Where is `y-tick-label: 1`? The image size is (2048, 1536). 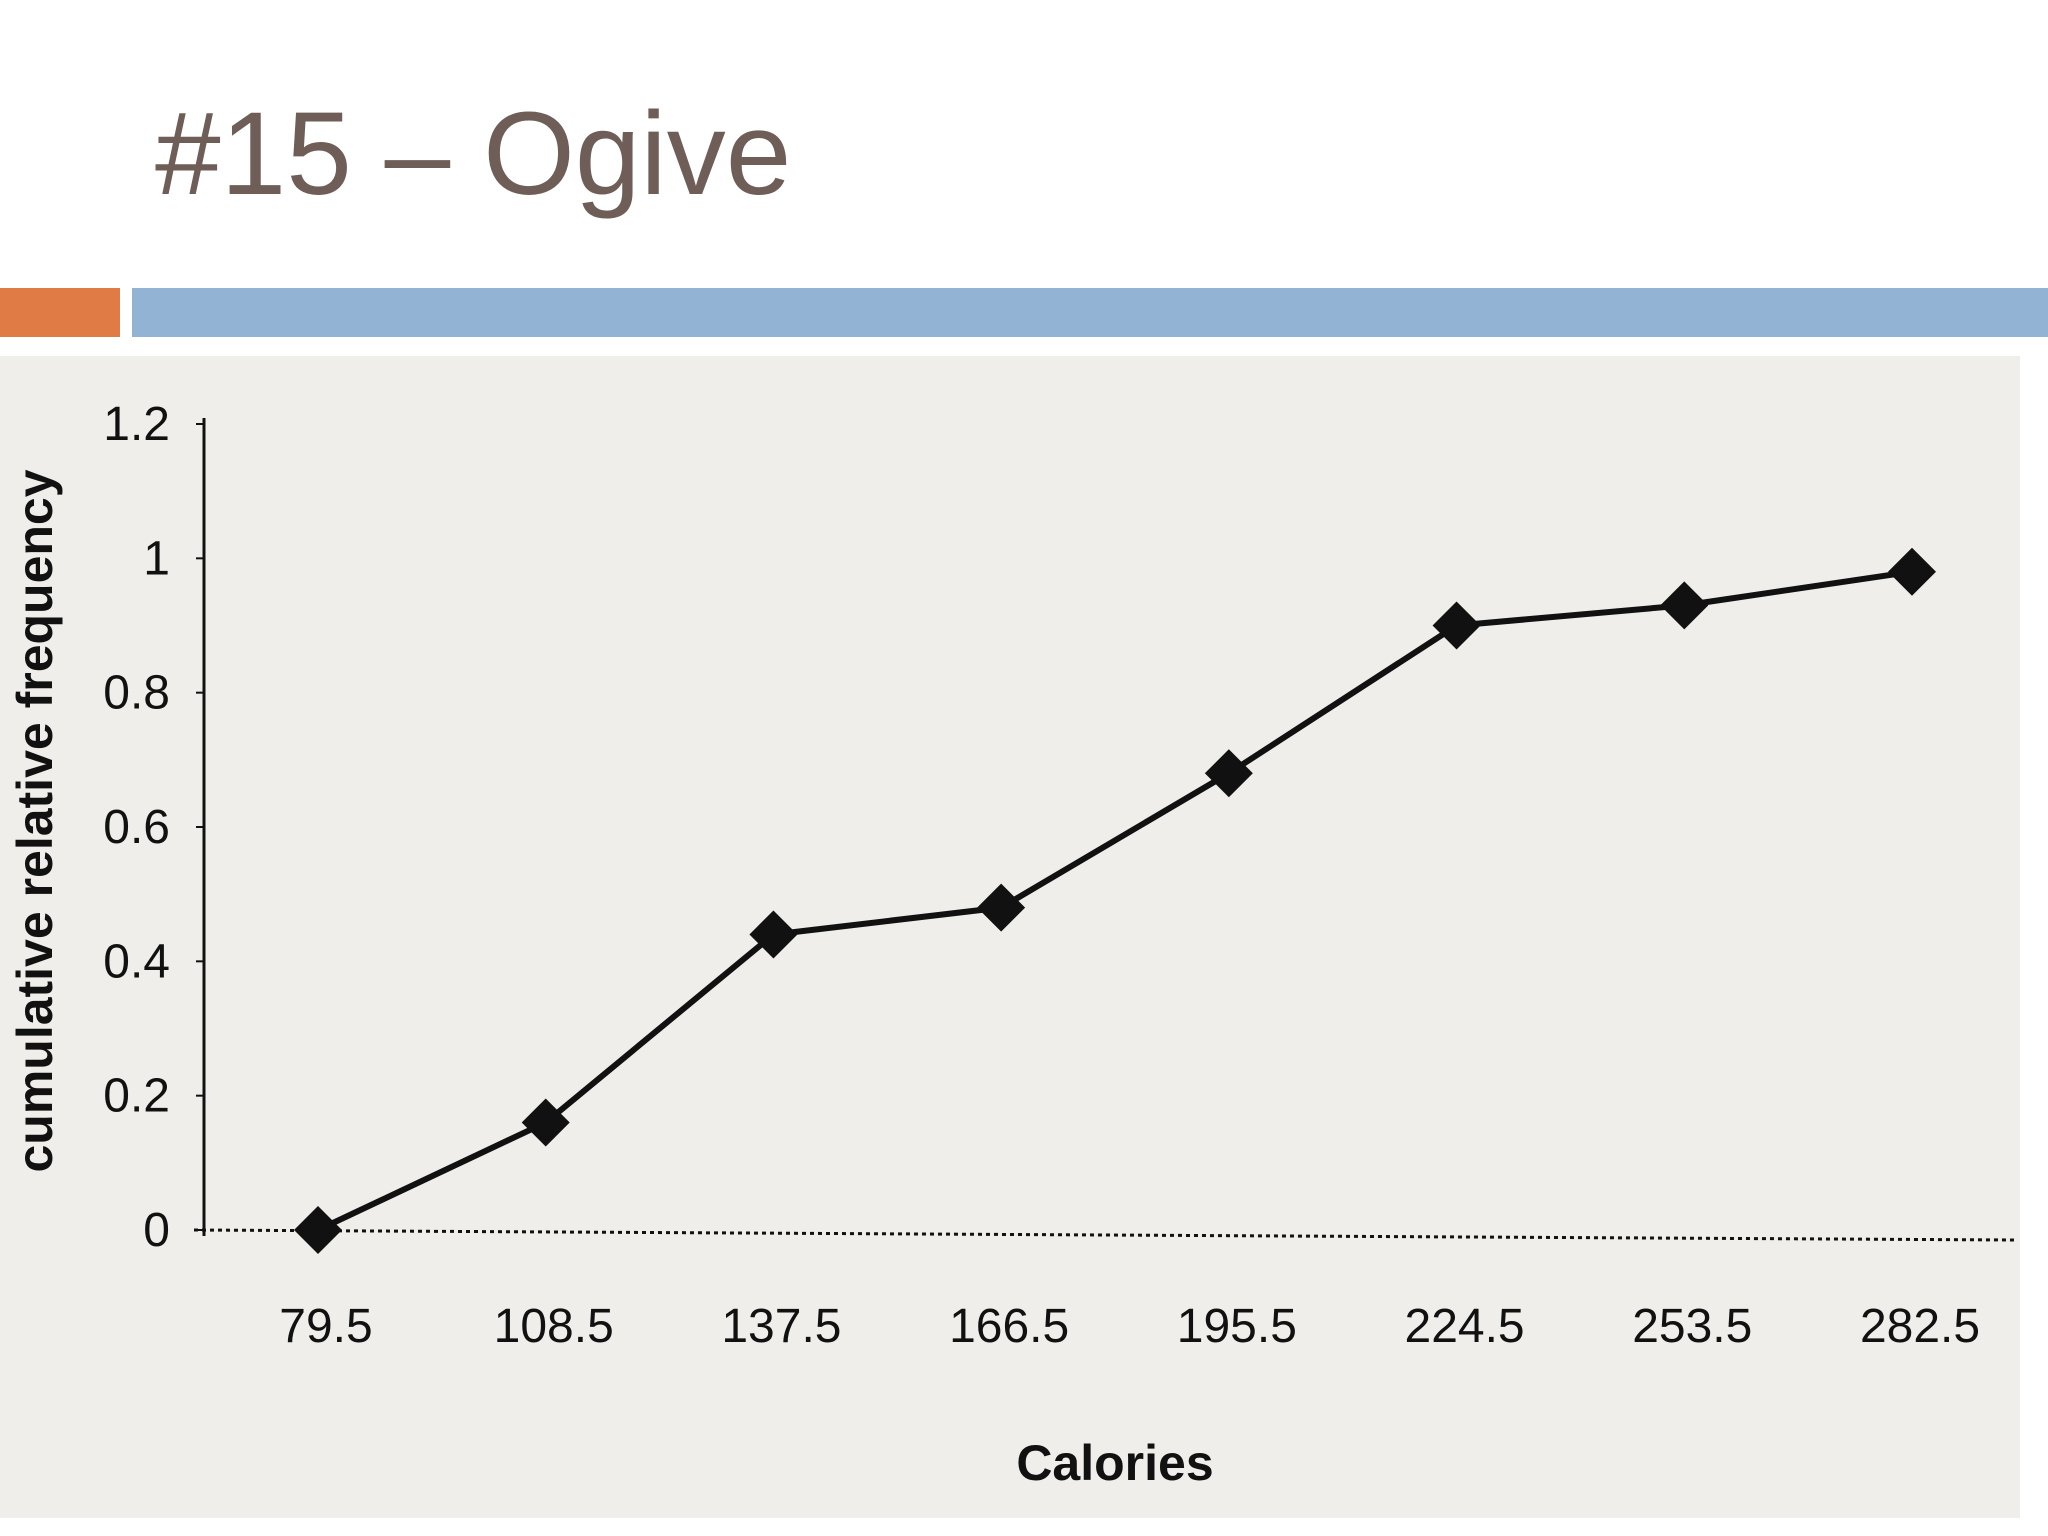
y-tick-label: 1 is located at coordinates (156, 558).